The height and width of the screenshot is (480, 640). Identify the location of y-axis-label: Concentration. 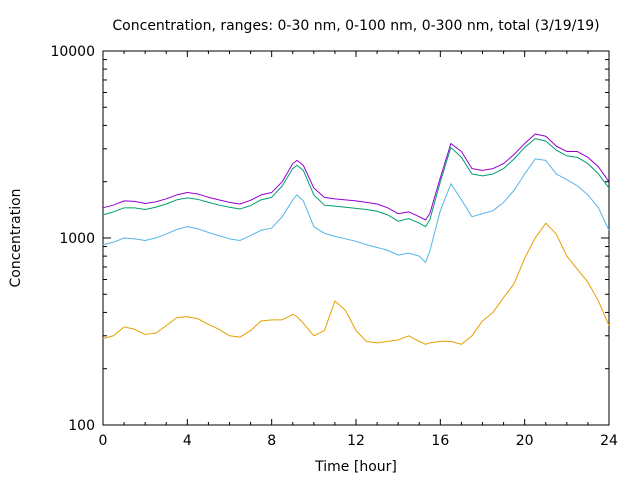
(16, 237).